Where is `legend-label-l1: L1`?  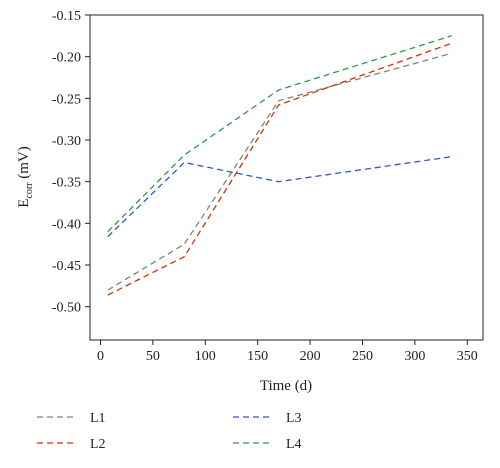 legend-label-l1: L1 is located at coordinates (98, 418).